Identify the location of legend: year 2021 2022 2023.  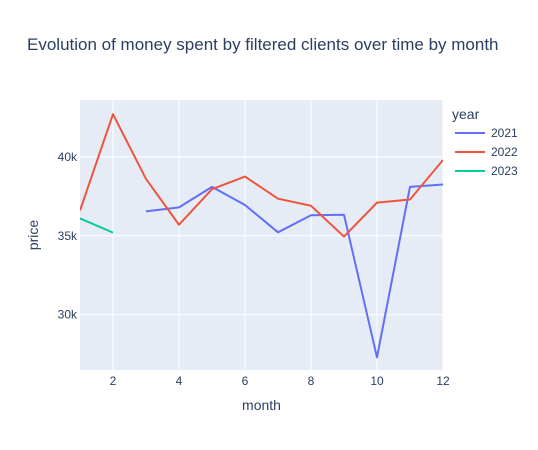
(485, 142).